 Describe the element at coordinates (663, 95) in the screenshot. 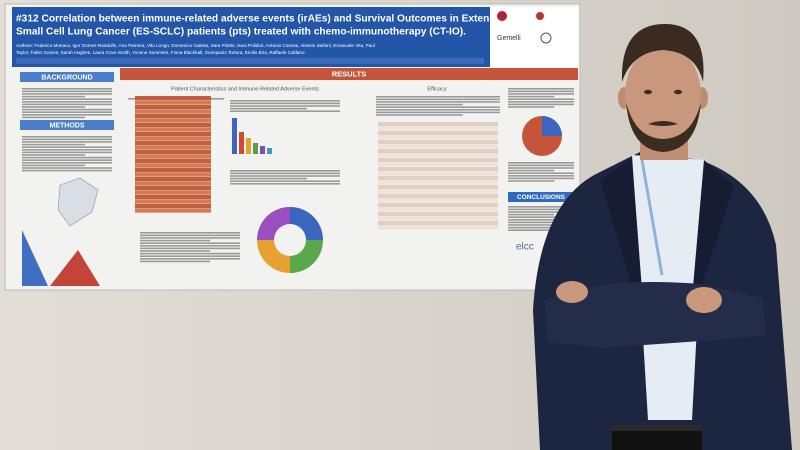

I see `face` at that location.